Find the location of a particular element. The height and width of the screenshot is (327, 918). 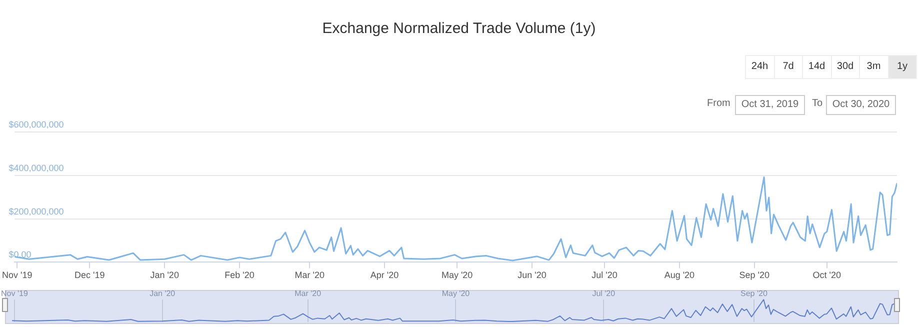

x-tick-label: Jun '20 is located at coordinates (532, 275).